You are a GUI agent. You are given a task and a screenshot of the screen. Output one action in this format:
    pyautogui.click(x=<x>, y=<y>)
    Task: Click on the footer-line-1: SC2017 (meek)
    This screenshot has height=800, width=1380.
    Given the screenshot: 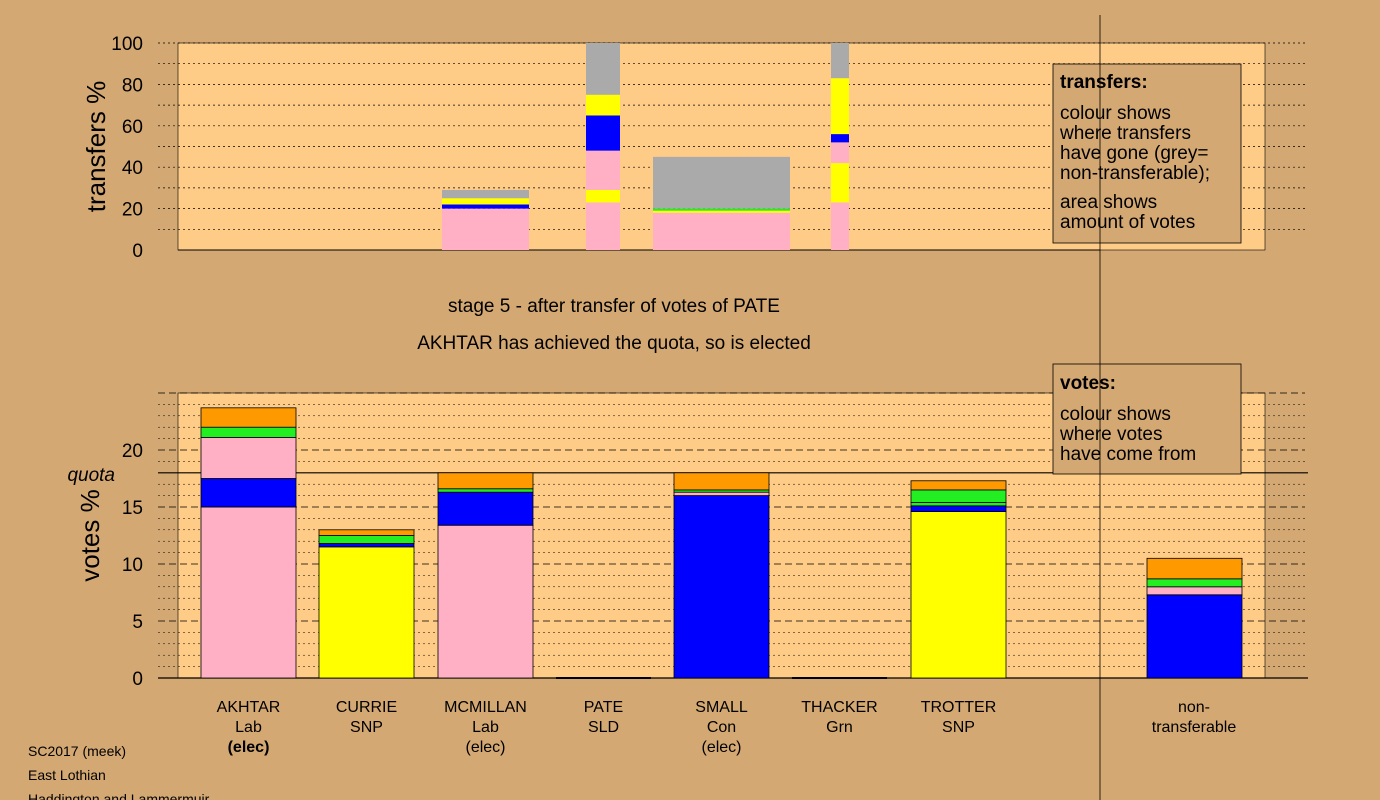 What is the action you would take?
    pyautogui.click(x=77, y=751)
    